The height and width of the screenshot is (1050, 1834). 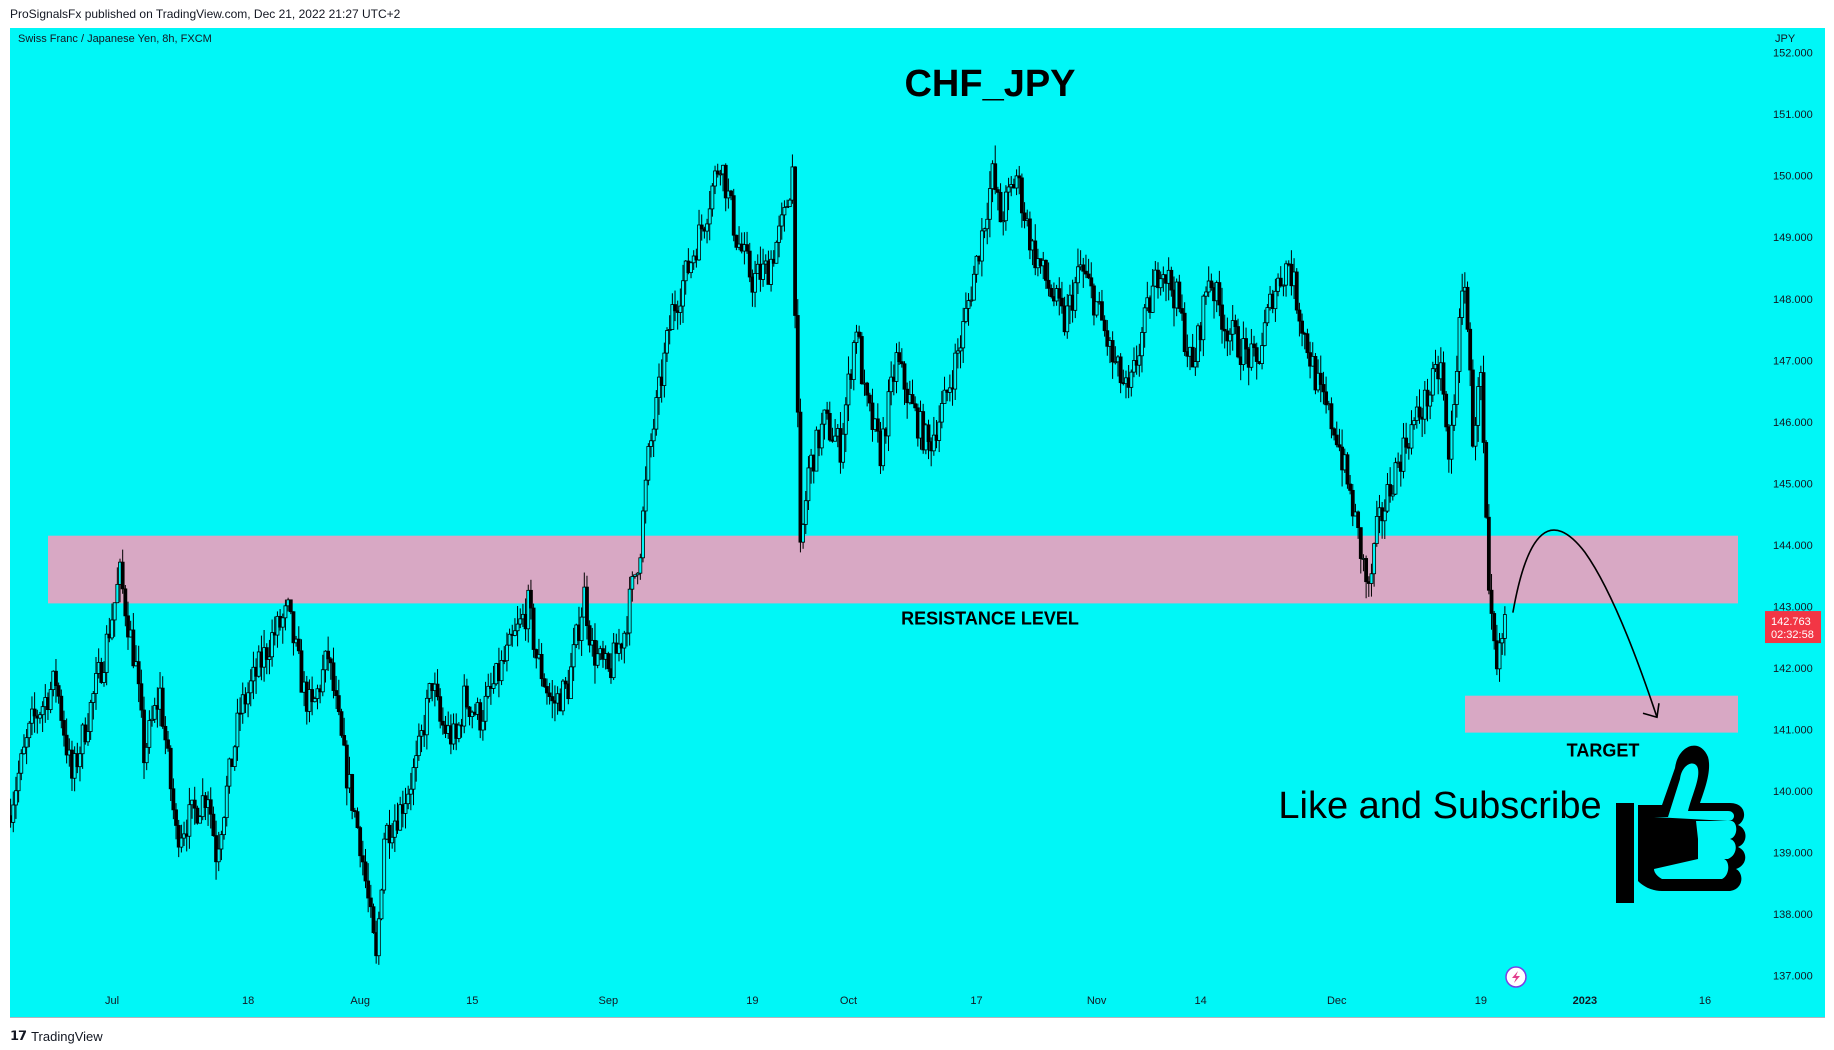 I want to click on y-tick-label: 144.000, so click(x=1793, y=546).